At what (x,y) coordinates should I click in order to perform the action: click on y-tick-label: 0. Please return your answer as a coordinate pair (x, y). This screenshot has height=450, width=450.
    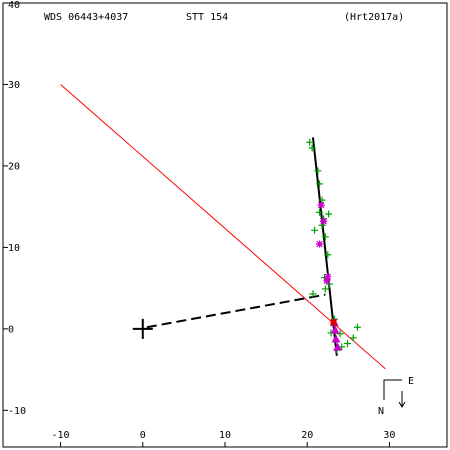
    Looking at the image, I should click on (11, 329).